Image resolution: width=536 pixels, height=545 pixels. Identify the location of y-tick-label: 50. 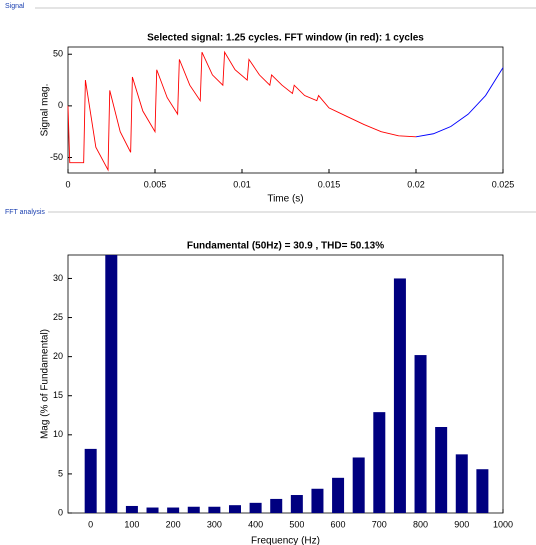
(58, 54).